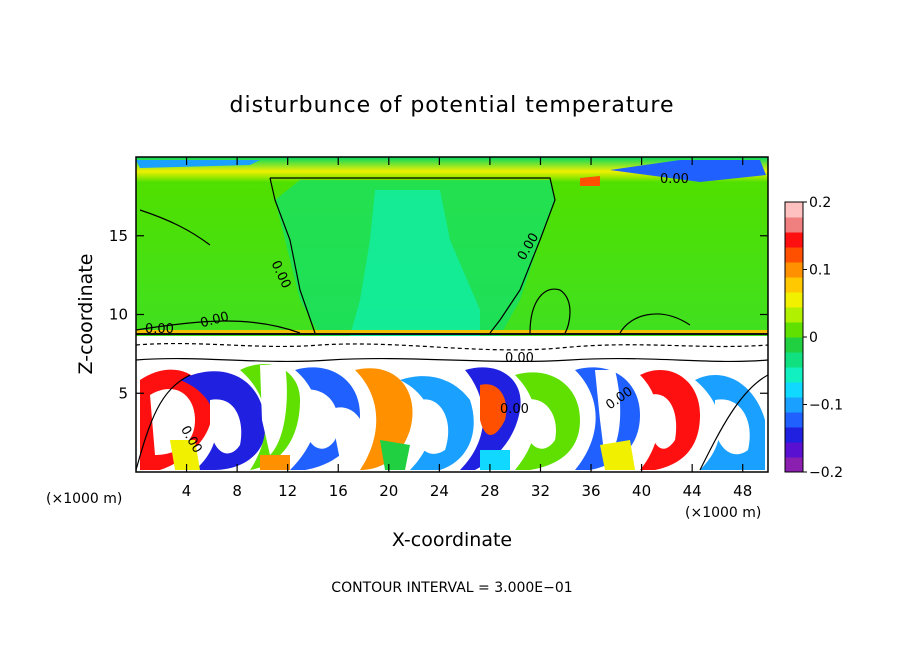 This screenshot has height=654, width=904. Describe the element at coordinates (123, 393) in the screenshot. I see `y-tick-label: 5` at that location.